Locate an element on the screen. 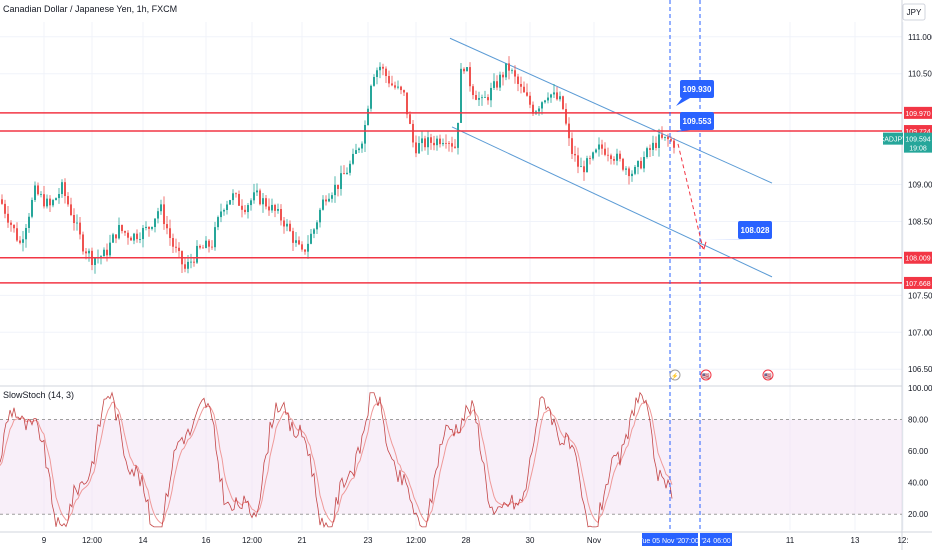 This screenshot has width=932, height=550. date-highlight-label: Tue 05 Nov '24 is located at coordinates (662, 541).